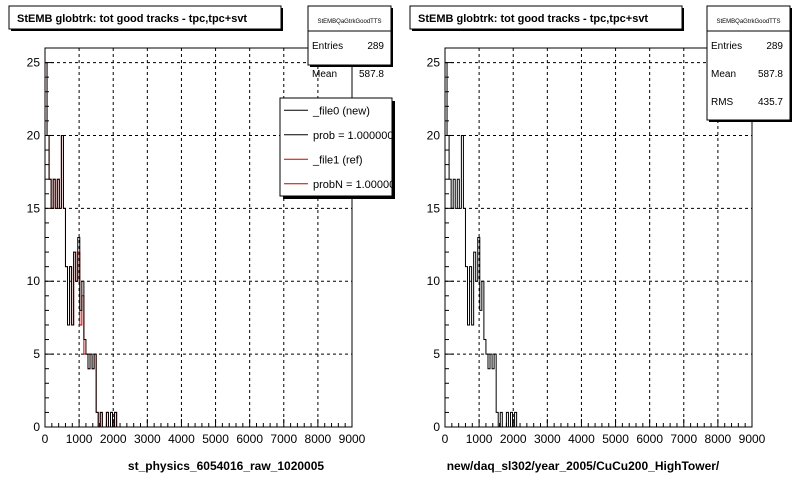 The image size is (800, 480). Describe the element at coordinates (337, 160) in the screenshot. I see `legend-label: _file1 (ref)` at that location.